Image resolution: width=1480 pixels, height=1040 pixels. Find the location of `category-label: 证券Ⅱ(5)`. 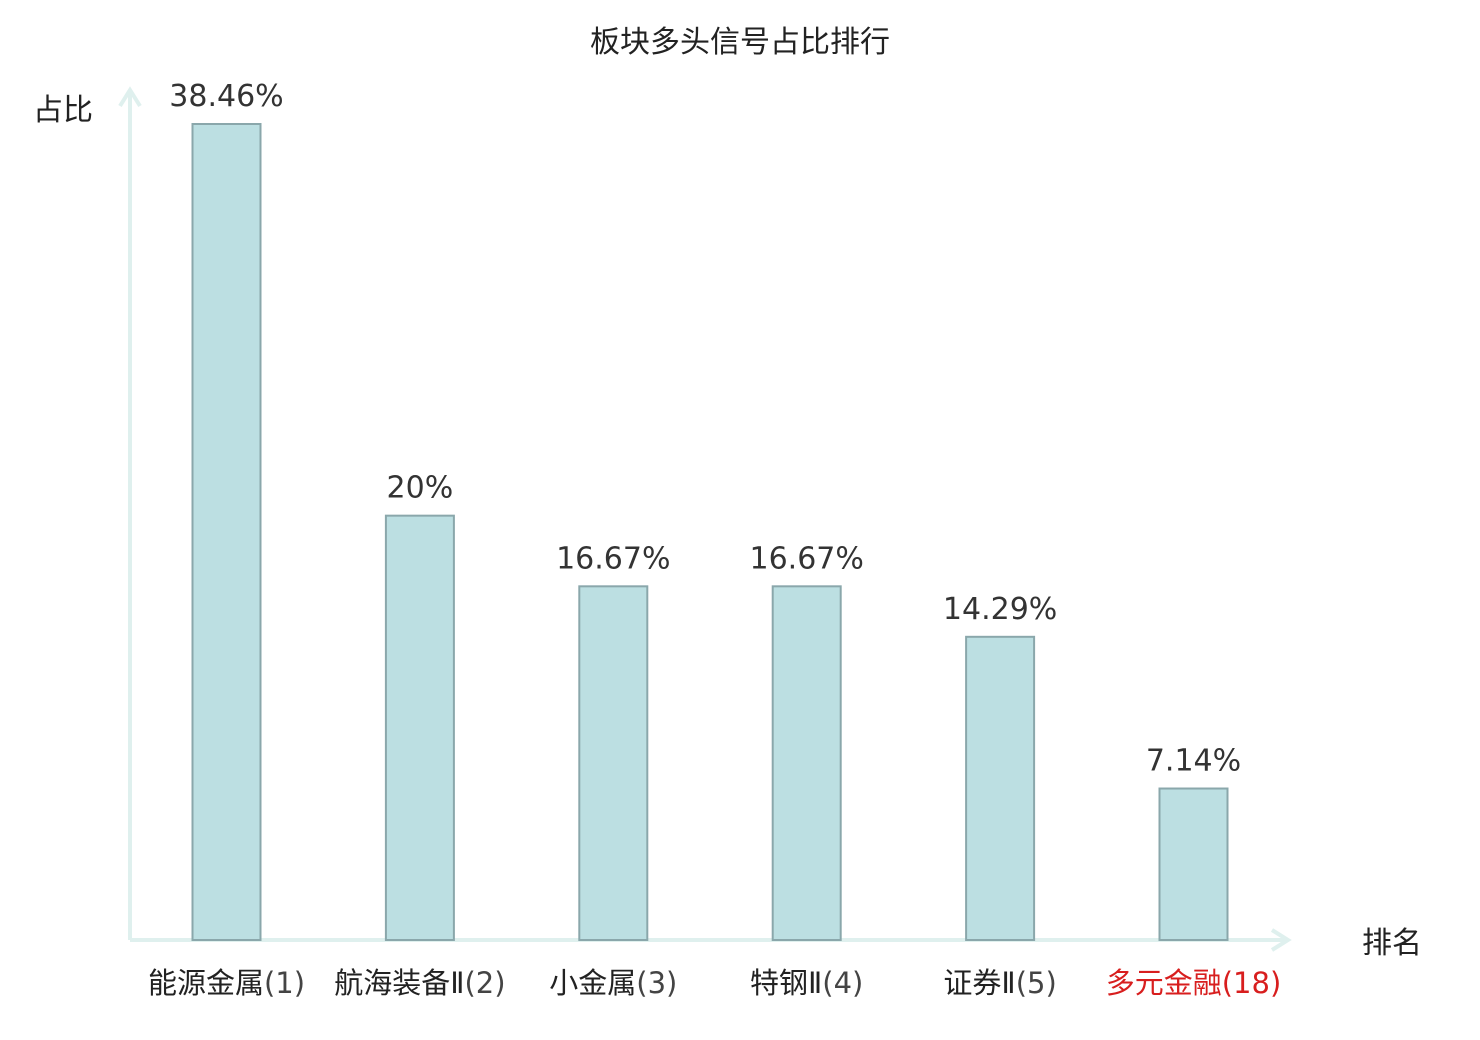

category-label: 证券Ⅱ(5) is located at coordinates (999, 983).